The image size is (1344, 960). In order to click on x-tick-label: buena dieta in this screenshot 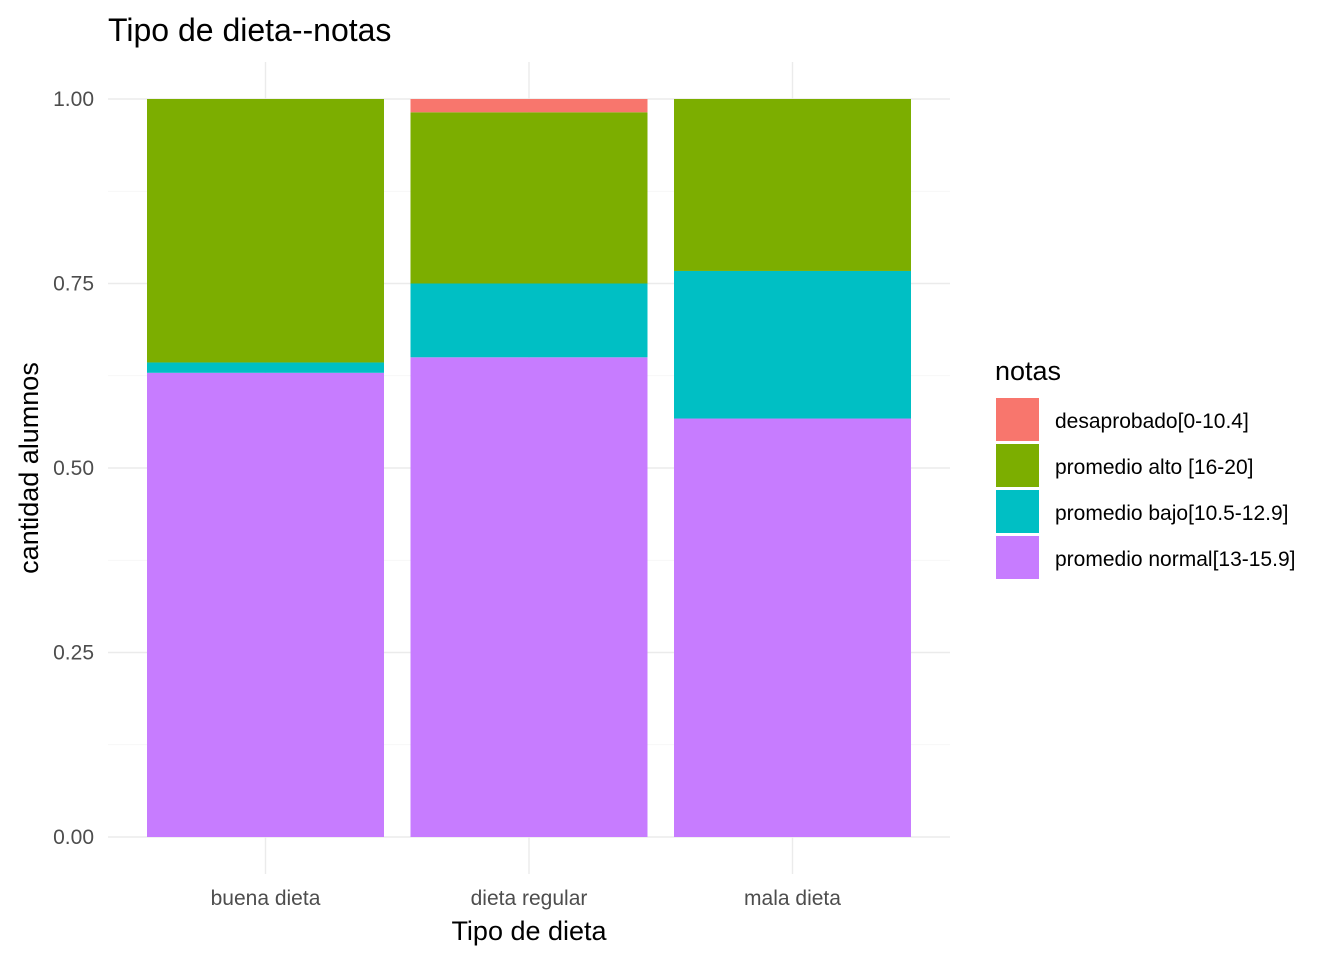, I will do `click(266, 898)`.